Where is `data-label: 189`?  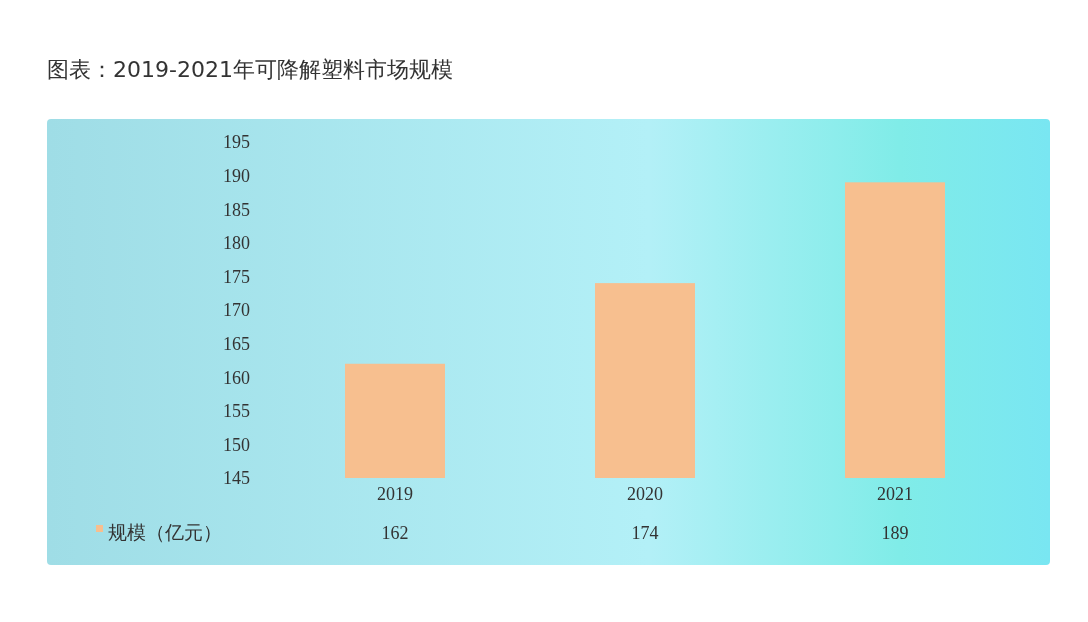 data-label: 189 is located at coordinates (895, 533).